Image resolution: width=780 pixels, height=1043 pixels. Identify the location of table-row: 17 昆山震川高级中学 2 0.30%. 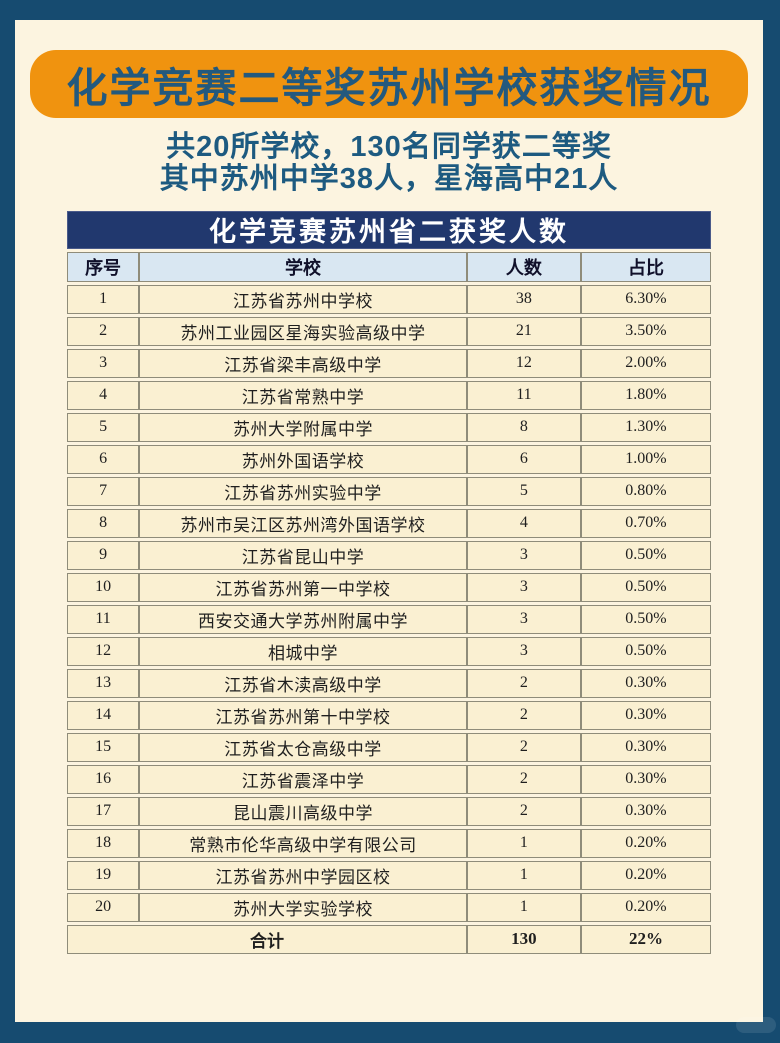
(389, 811).